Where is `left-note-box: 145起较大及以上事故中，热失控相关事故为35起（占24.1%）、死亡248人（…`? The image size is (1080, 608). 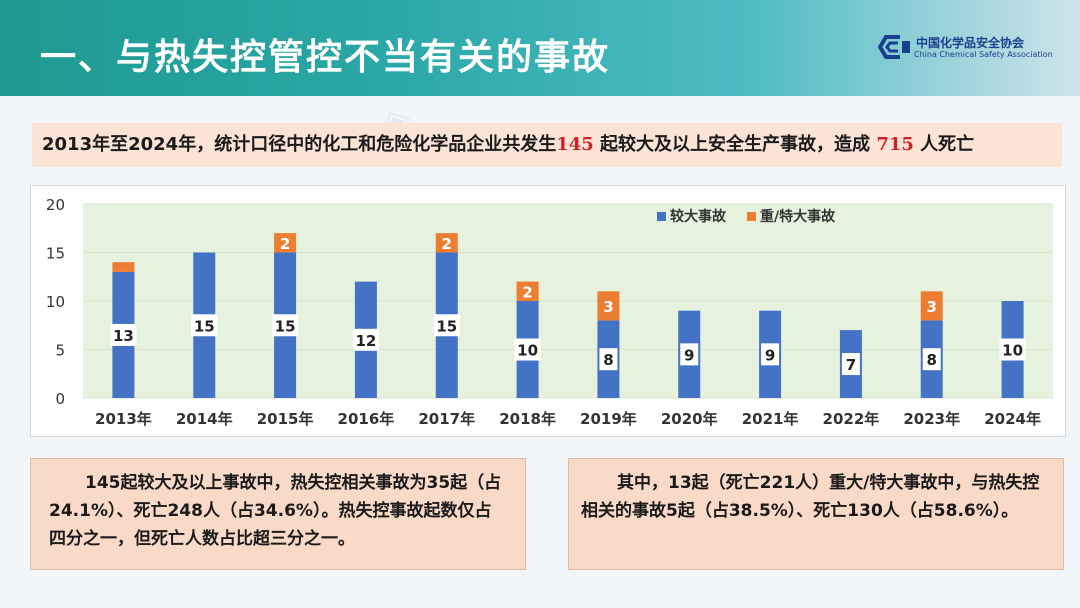 left-note-box: 145起较大及以上事故中，热失控相关事故为35起（占24.1%）、死亡248人（… is located at coordinates (278, 514).